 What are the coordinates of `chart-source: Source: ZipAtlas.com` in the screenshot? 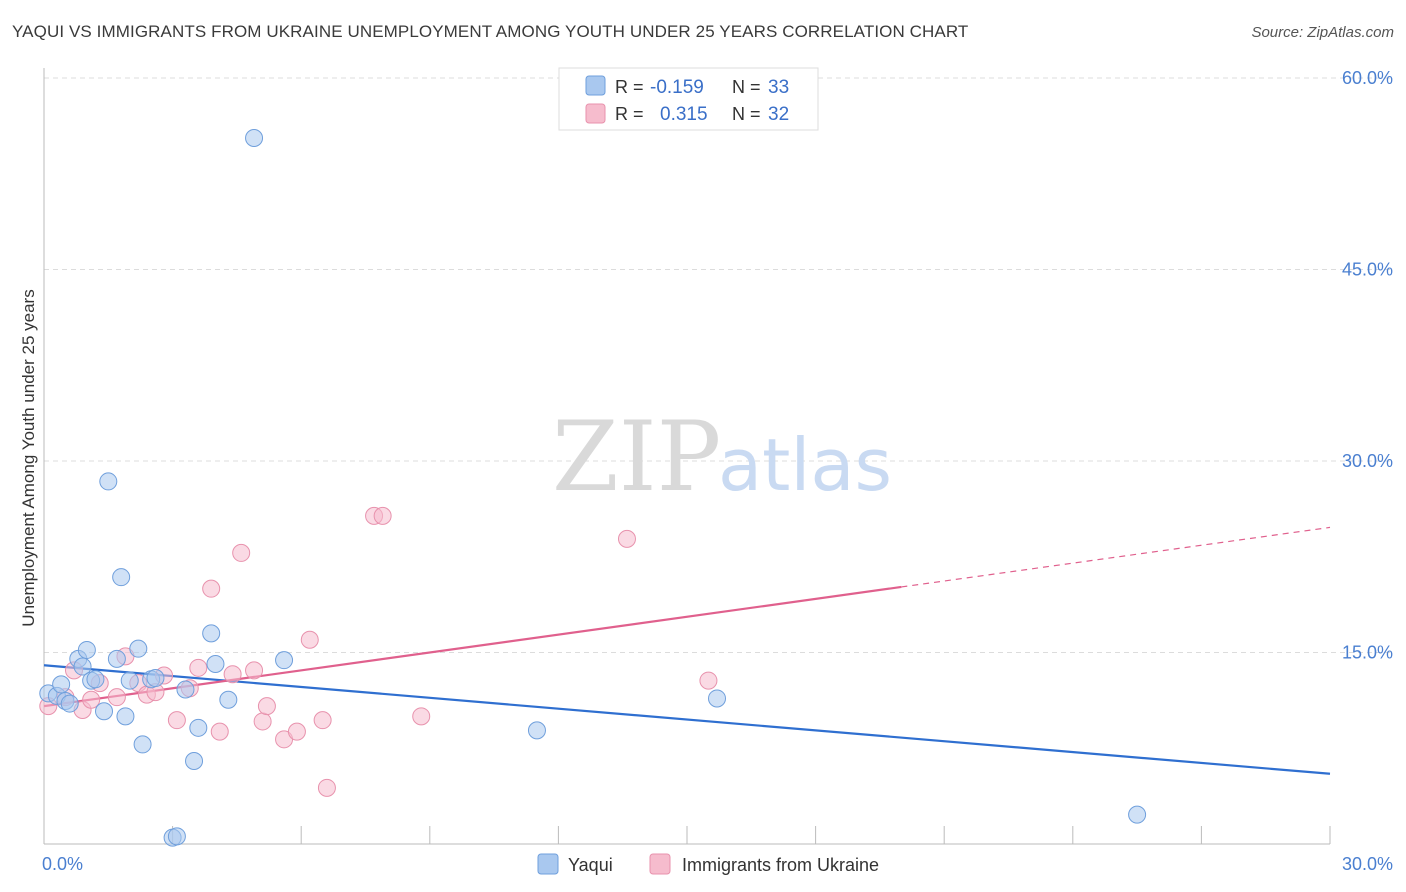 It's located at (1322, 32).